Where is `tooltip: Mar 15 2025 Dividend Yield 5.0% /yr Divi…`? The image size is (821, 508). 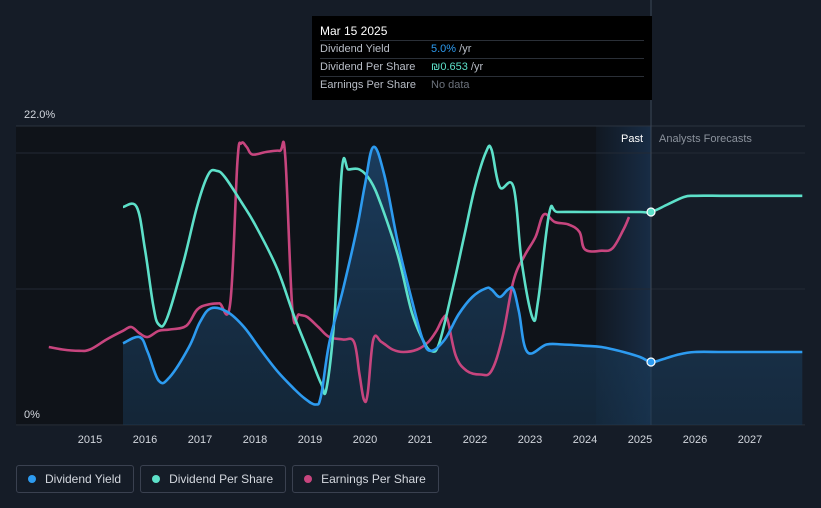
tooltip: Mar 15 2025 Dividend Yield 5.0% /yr Divi… is located at coordinates (482, 58).